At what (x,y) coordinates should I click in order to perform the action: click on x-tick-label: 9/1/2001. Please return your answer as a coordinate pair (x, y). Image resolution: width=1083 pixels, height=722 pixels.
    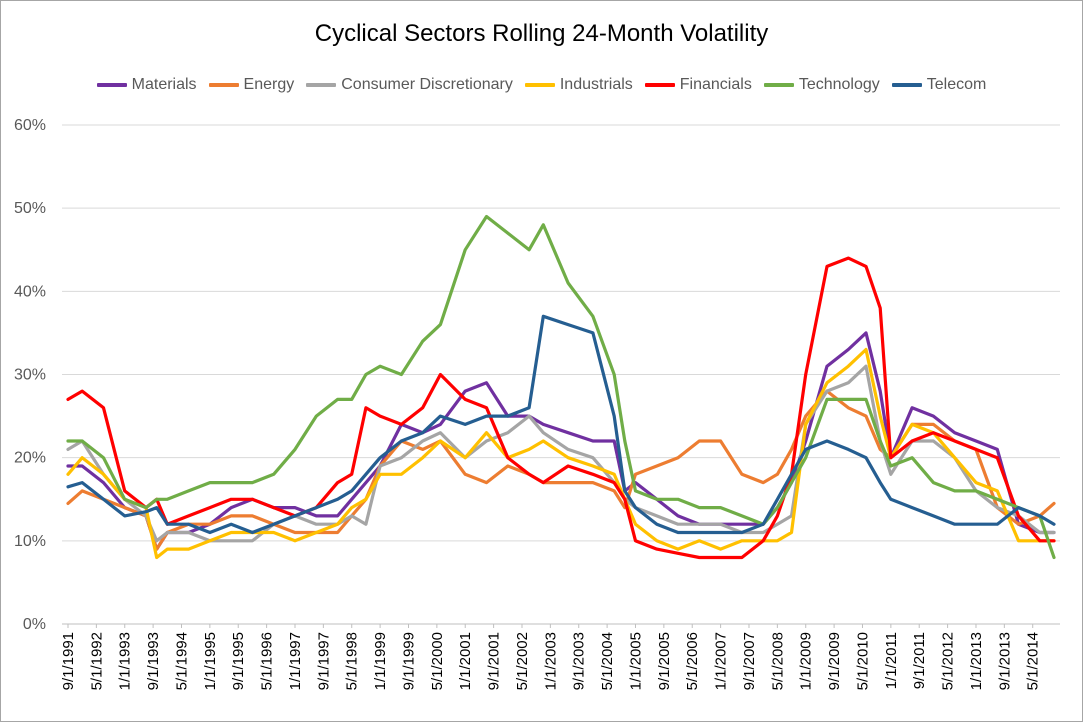
    Looking at the image, I should click on (494, 661).